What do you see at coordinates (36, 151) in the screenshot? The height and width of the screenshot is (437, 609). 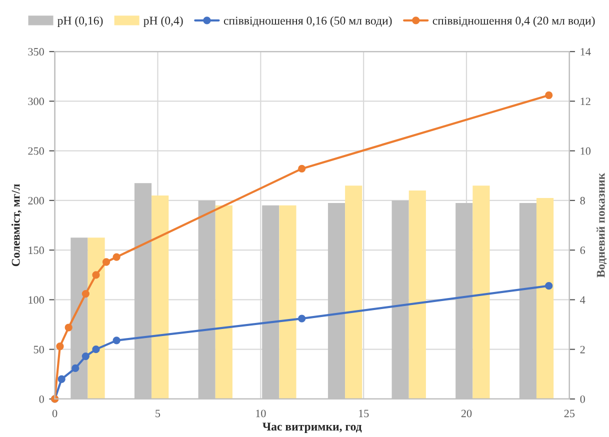 I see `y-tick-label: 250` at bounding box center [36, 151].